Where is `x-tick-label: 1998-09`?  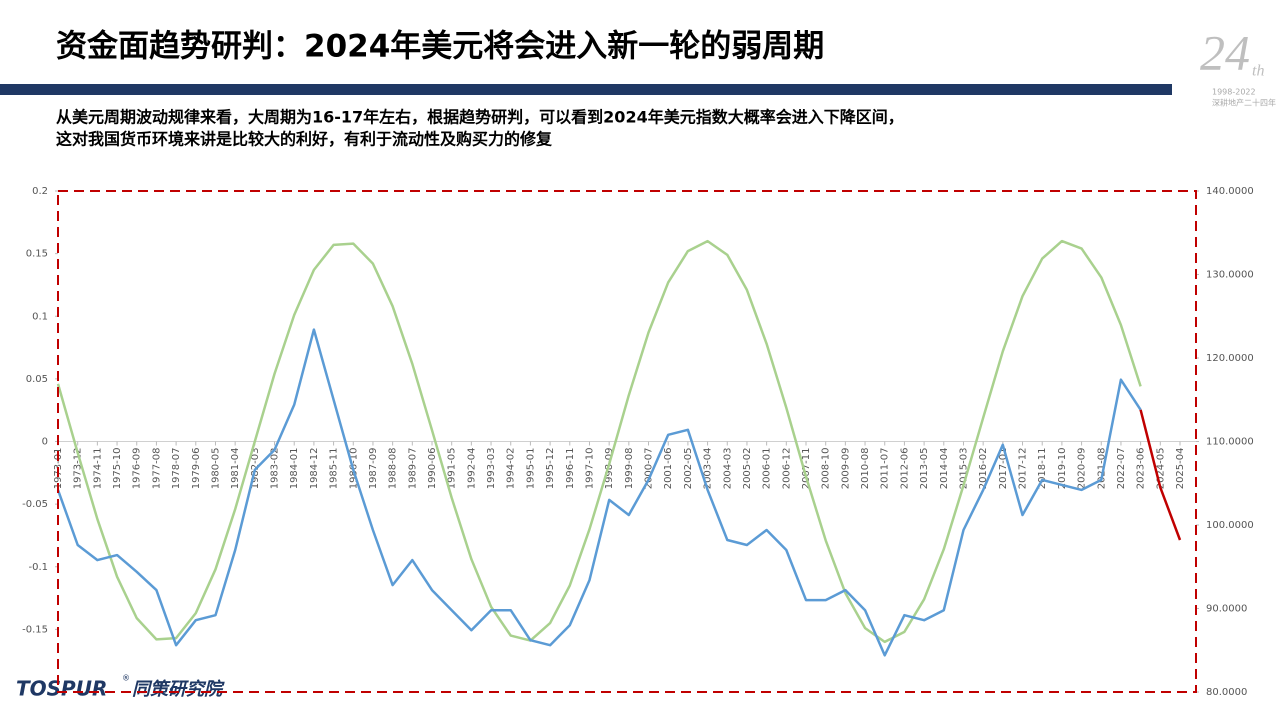 x-tick-label: 1998-09 is located at coordinates (609, 469).